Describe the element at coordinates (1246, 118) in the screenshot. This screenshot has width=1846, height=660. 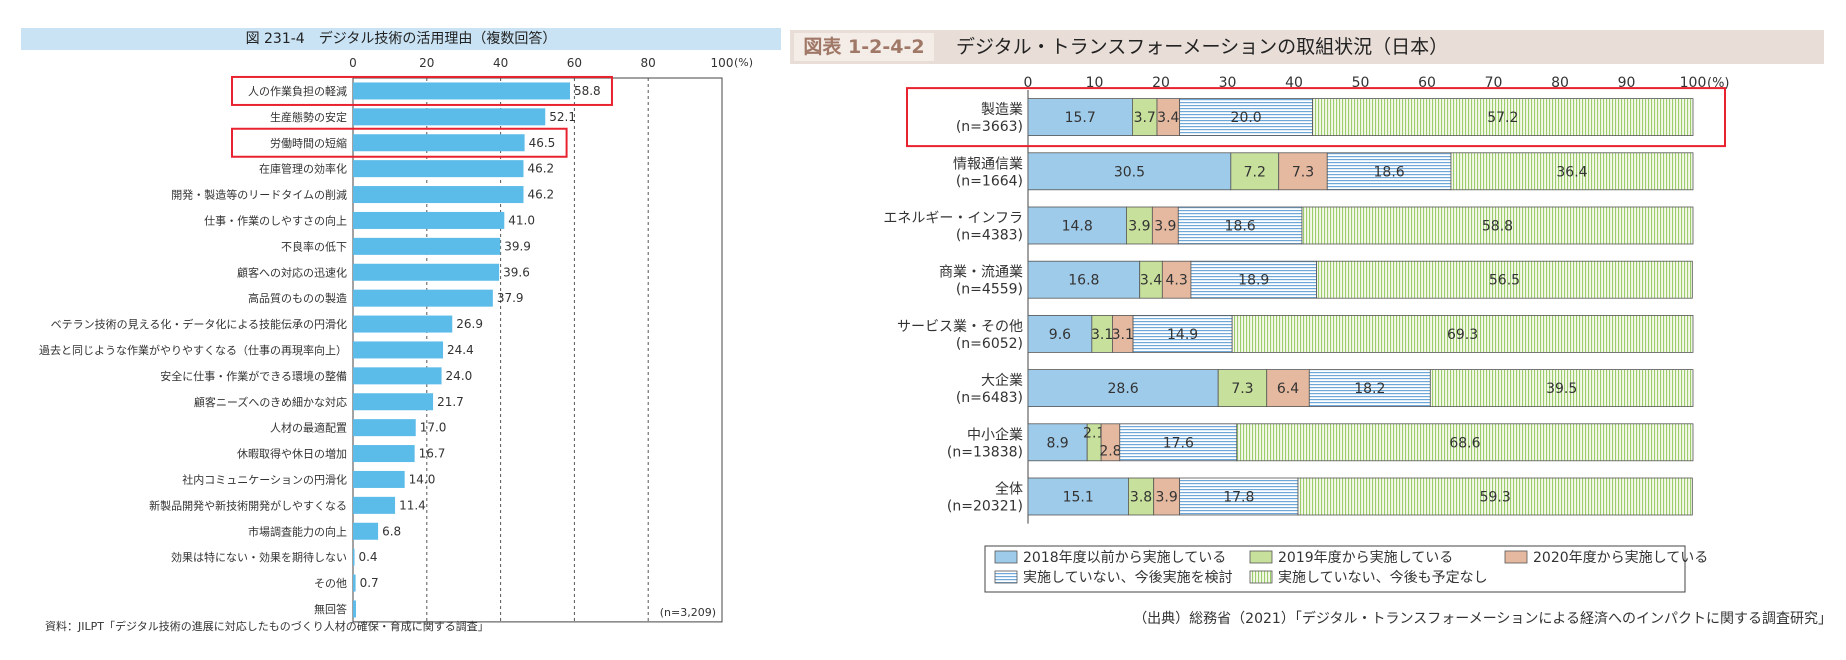
I see `right-segment-value-label: 20.0` at that location.